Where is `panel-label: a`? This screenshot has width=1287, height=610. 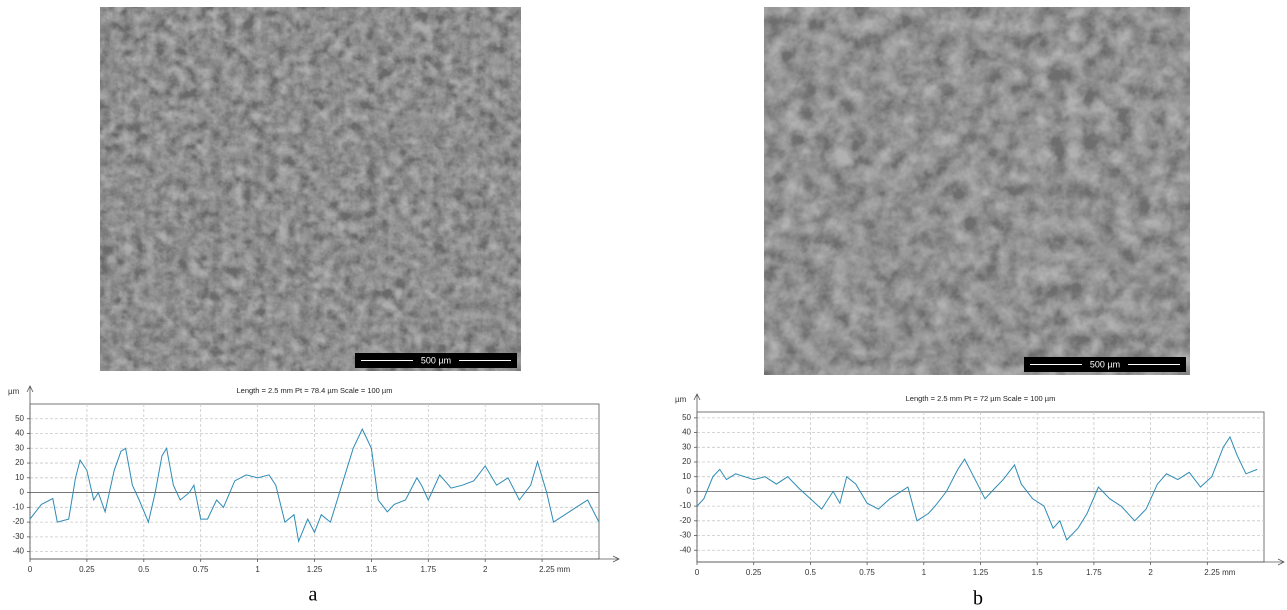
panel-label: a is located at coordinates (313, 595).